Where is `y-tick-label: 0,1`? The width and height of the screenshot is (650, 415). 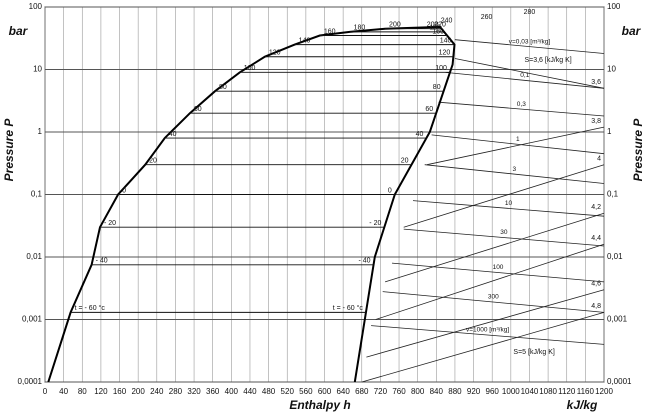 y-tick-label: 0,1 is located at coordinates (37, 194).